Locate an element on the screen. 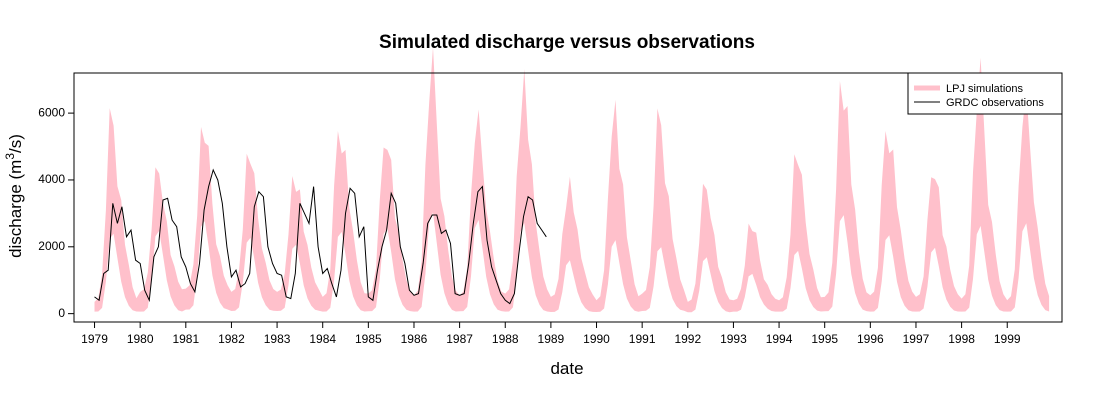 The width and height of the screenshot is (1100, 412). x-tick-label: 1997 is located at coordinates (916, 339).